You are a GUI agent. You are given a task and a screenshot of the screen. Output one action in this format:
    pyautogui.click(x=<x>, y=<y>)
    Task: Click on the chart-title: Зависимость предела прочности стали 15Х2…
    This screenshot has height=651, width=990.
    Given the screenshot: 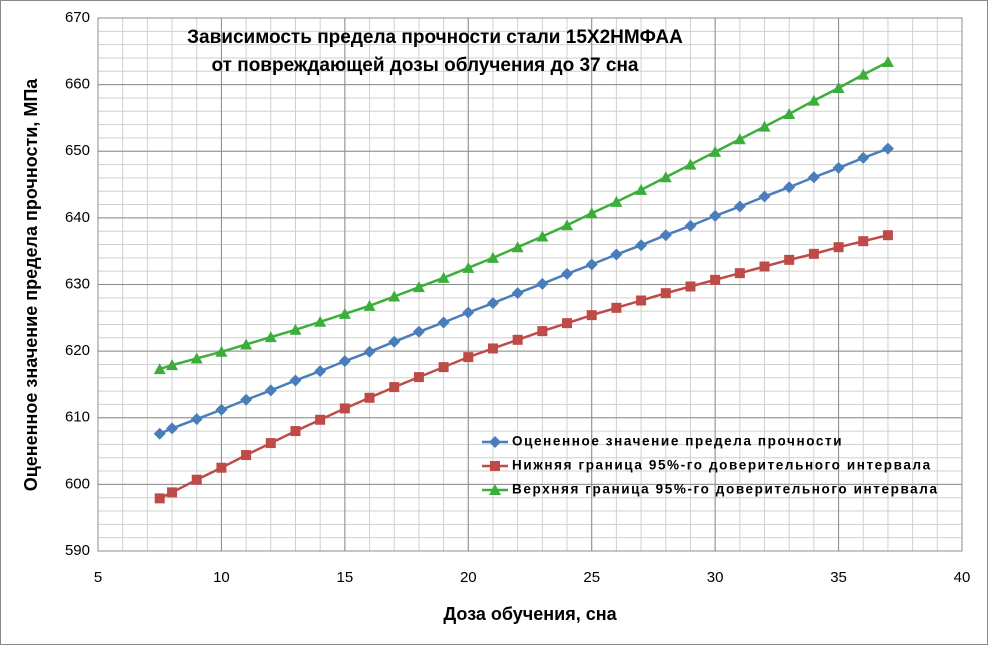 What is the action you would take?
    pyautogui.click(x=435, y=37)
    